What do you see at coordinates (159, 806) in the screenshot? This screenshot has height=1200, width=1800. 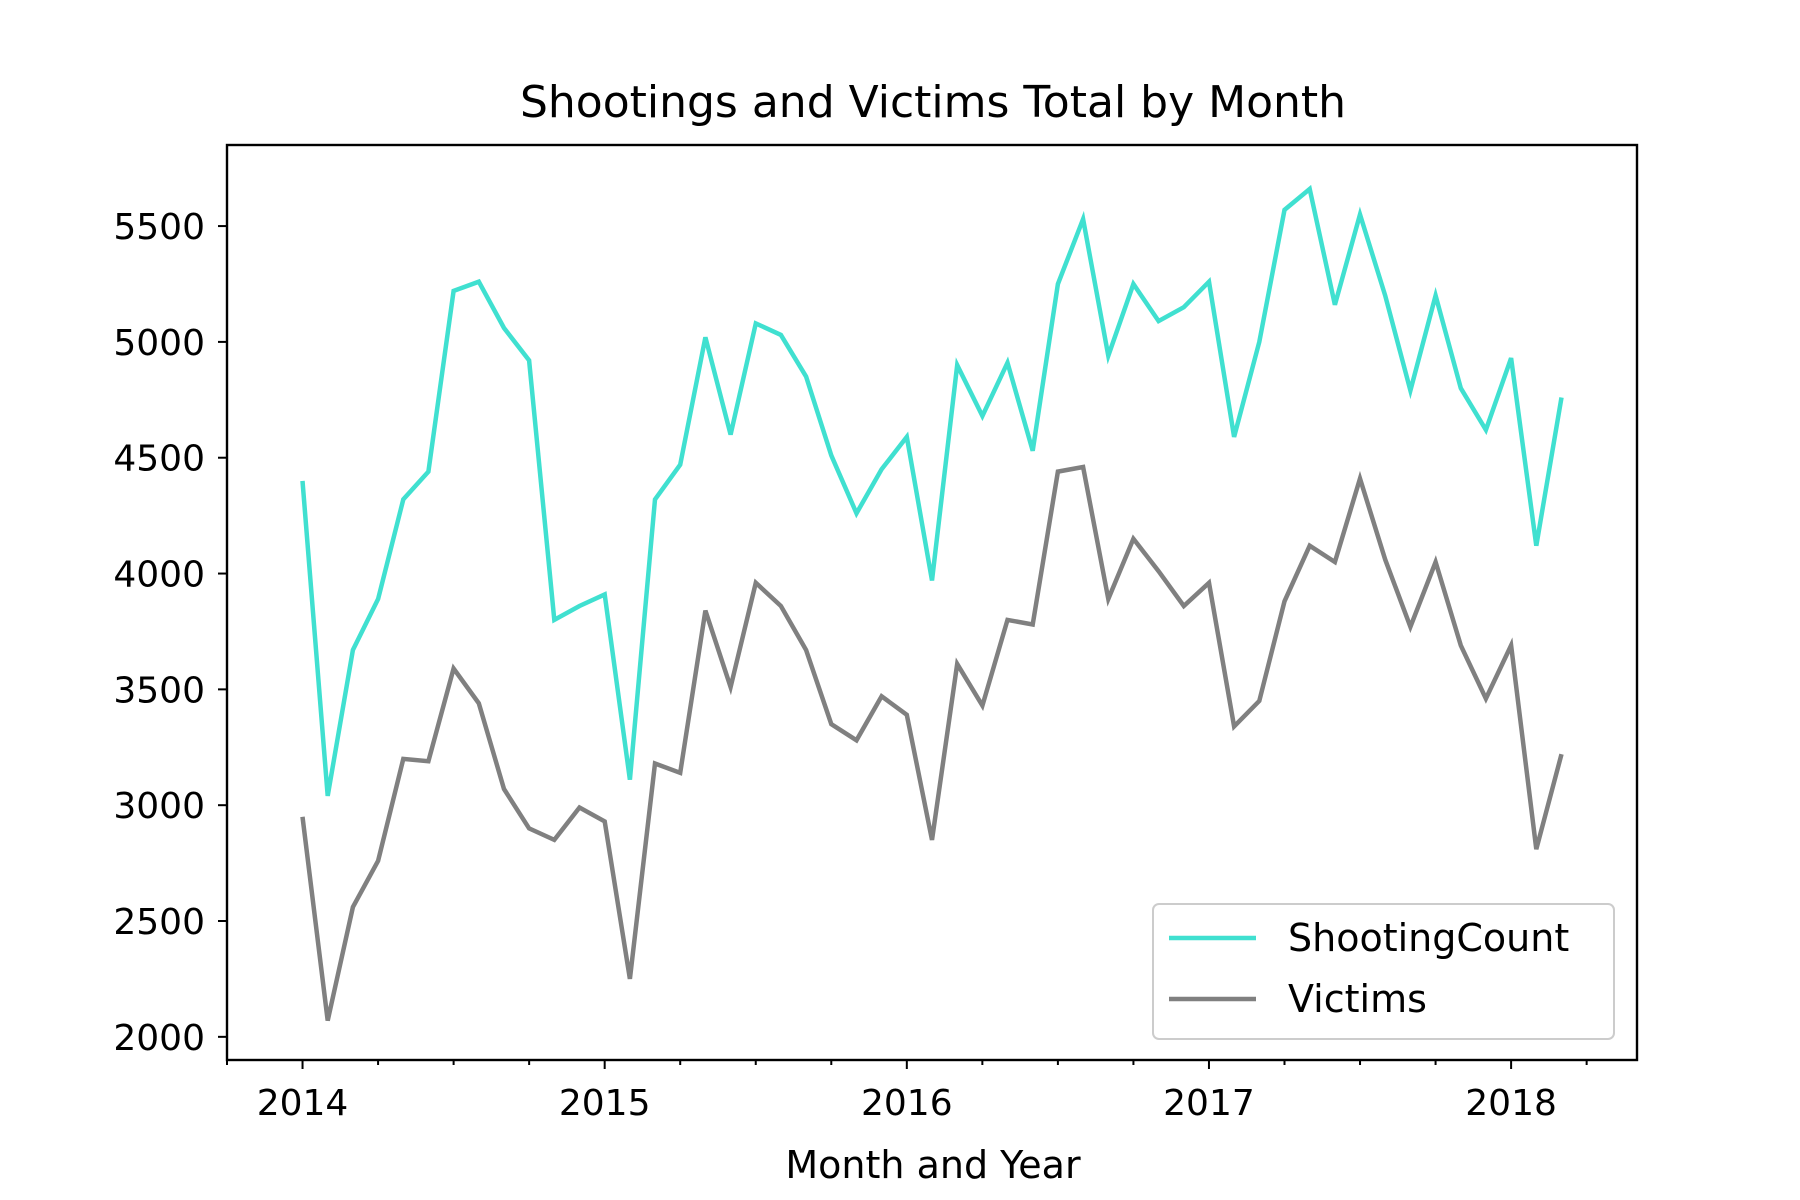 I see `y-tick-label: 3000` at bounding box center [159, 806].